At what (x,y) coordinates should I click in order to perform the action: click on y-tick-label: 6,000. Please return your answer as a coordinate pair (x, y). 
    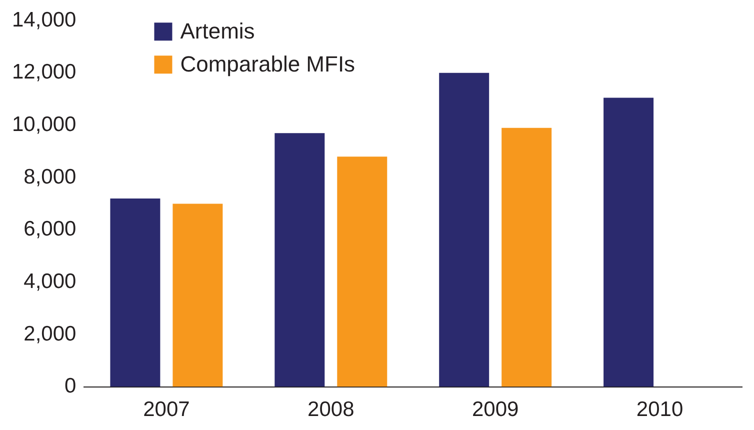
    Looking at the image, I should click on (50, 229).